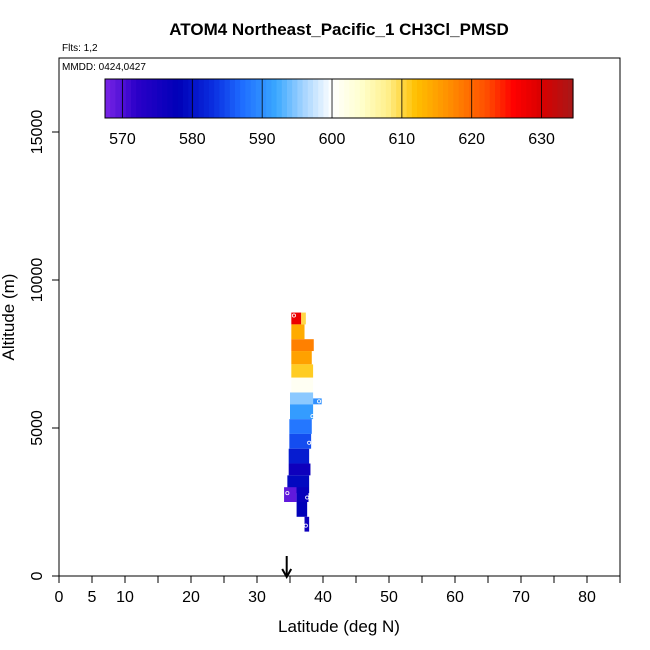 The image size is (650, 650). What do you see at coordinates (191, 597) in the screenshot?
I see `x-tick-label: 20` at bounding box center [191, 597].